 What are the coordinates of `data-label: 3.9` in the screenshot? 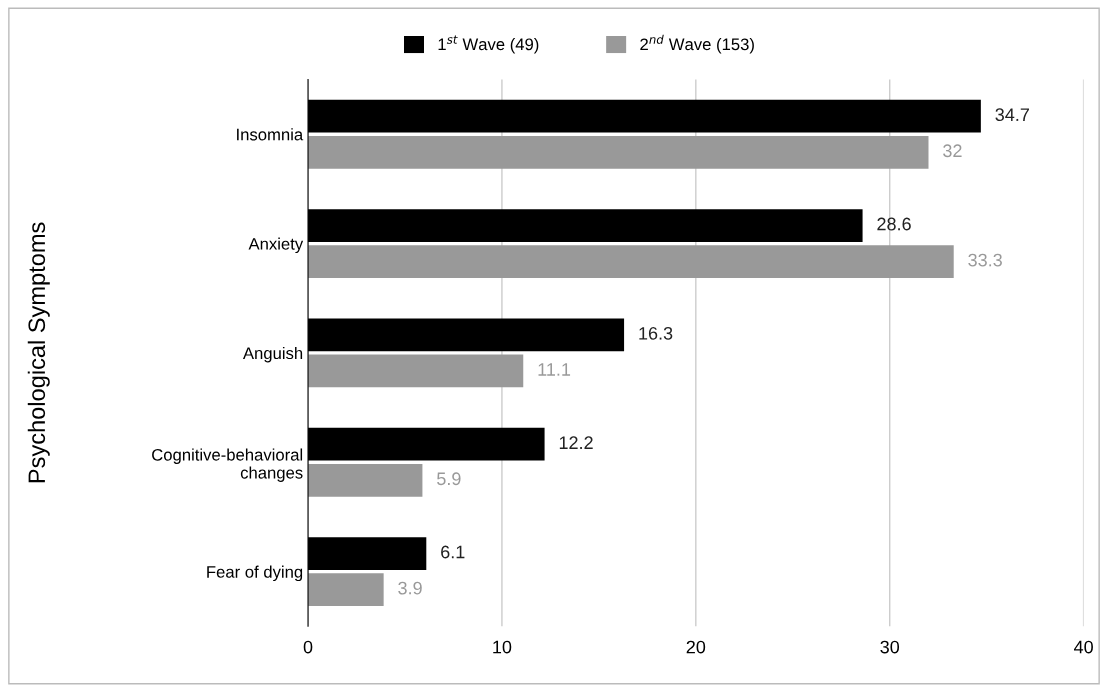 It's located at (410, 588).